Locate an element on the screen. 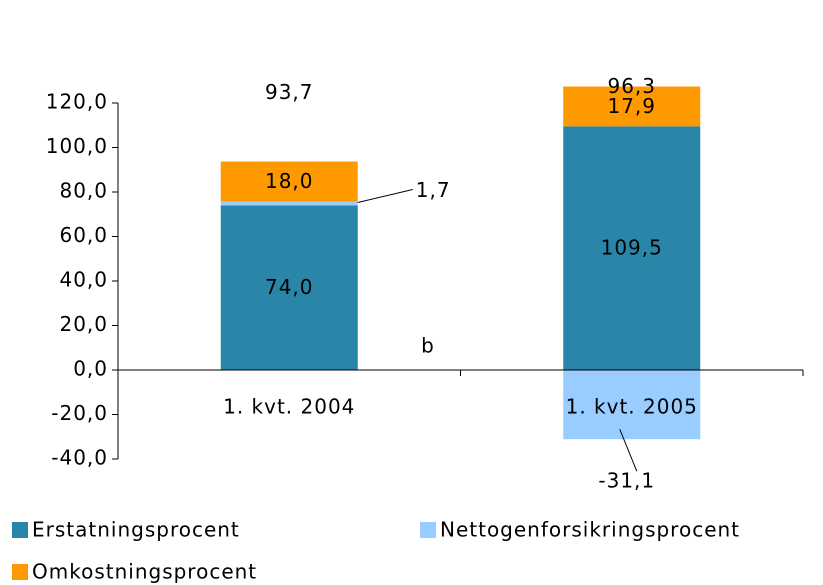 The image size is (823, 585). x-tick-label: 1. kvt. 2005 is located at coordinates (632, 407).